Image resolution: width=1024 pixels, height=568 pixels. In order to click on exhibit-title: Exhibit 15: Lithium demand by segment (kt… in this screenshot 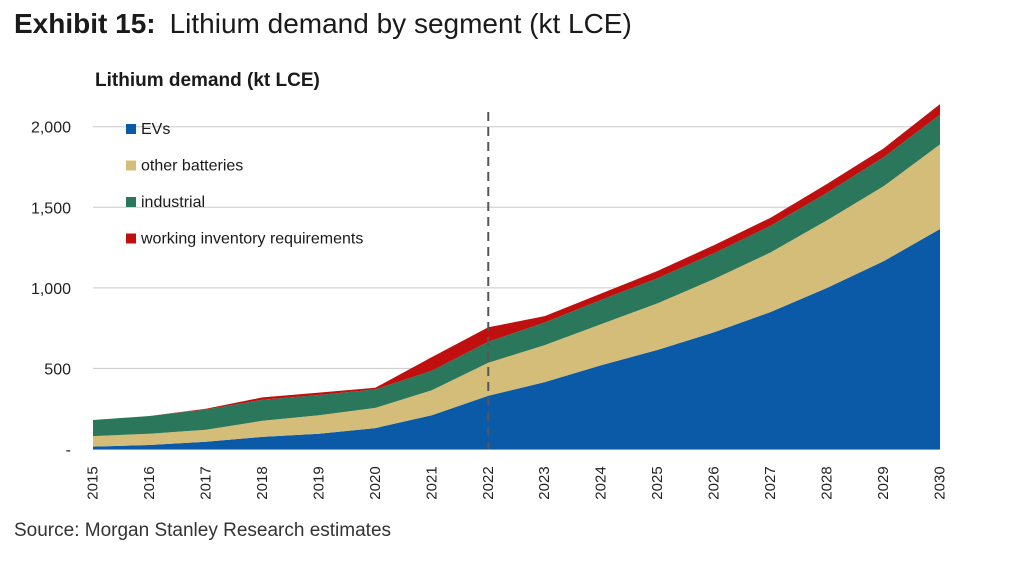, I will do `click(323, 24)`.